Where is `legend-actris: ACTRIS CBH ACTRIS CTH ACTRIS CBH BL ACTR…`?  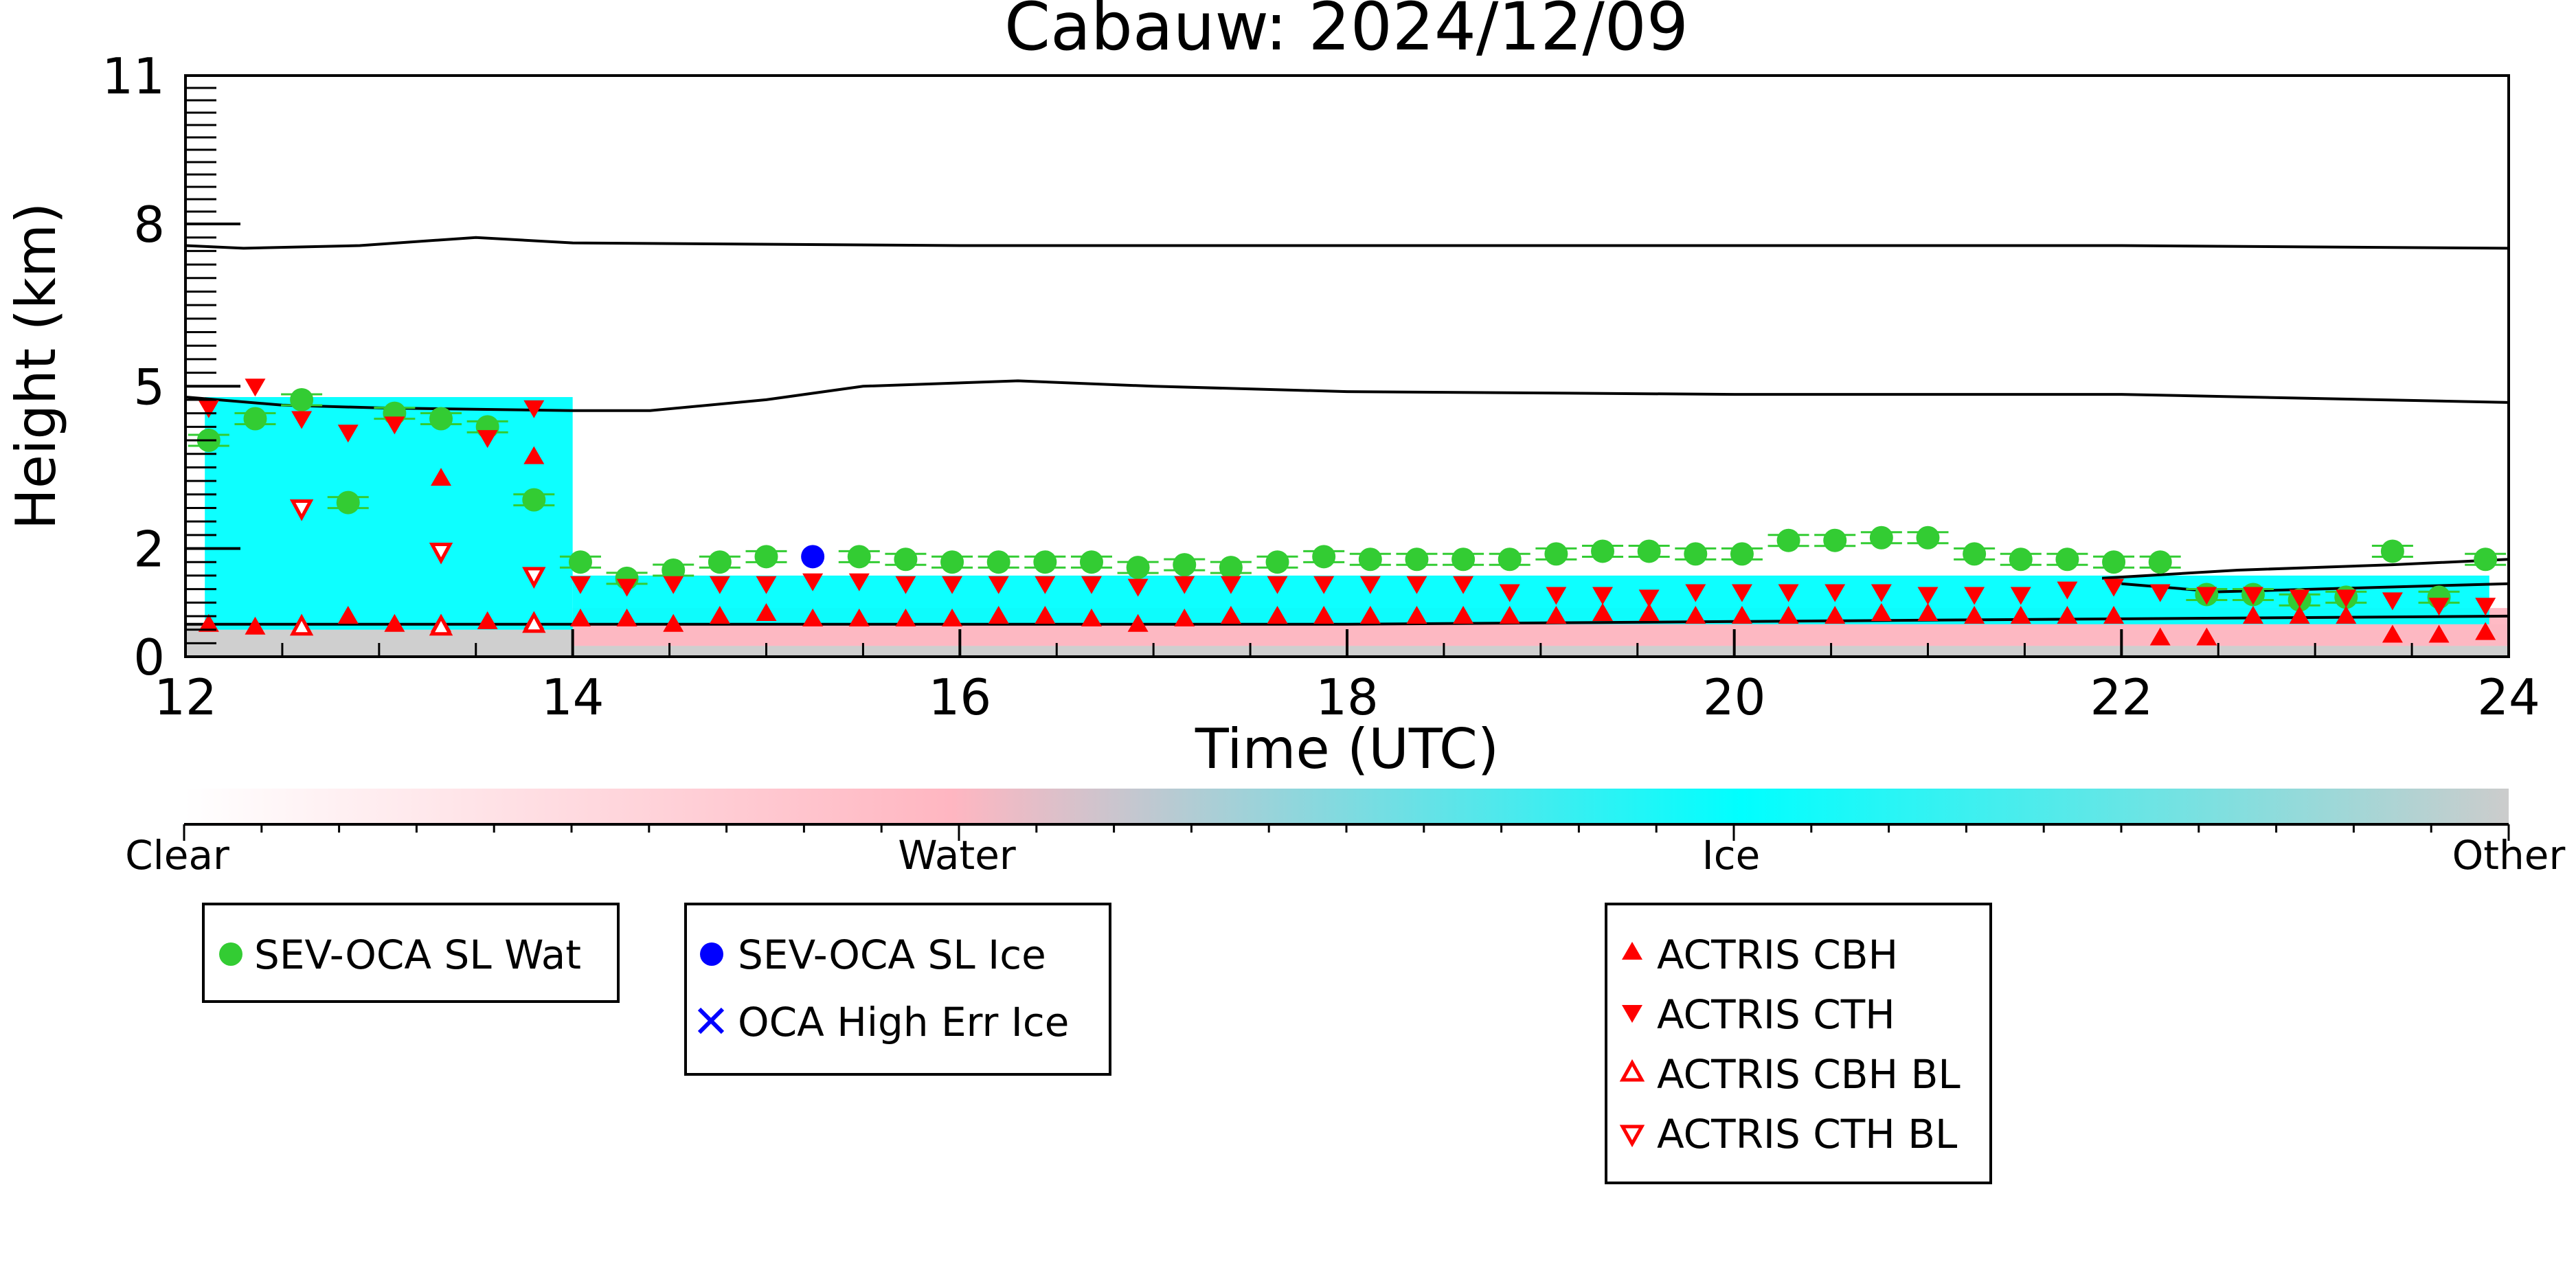 legend-actris: ACTRIS CBH ACTRIS CTH ACTRIS CBH BL ACTR… is located at coordinates (1798, 1043).